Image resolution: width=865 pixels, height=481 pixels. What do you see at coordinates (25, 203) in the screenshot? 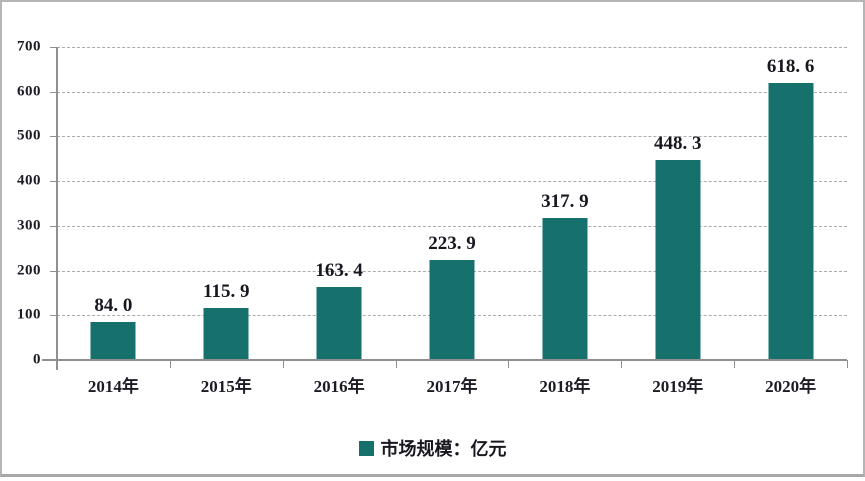
I see `y-axis-tick-labels: 0 100 200 300 400 500 600 700` at bounding box center [25, 203].